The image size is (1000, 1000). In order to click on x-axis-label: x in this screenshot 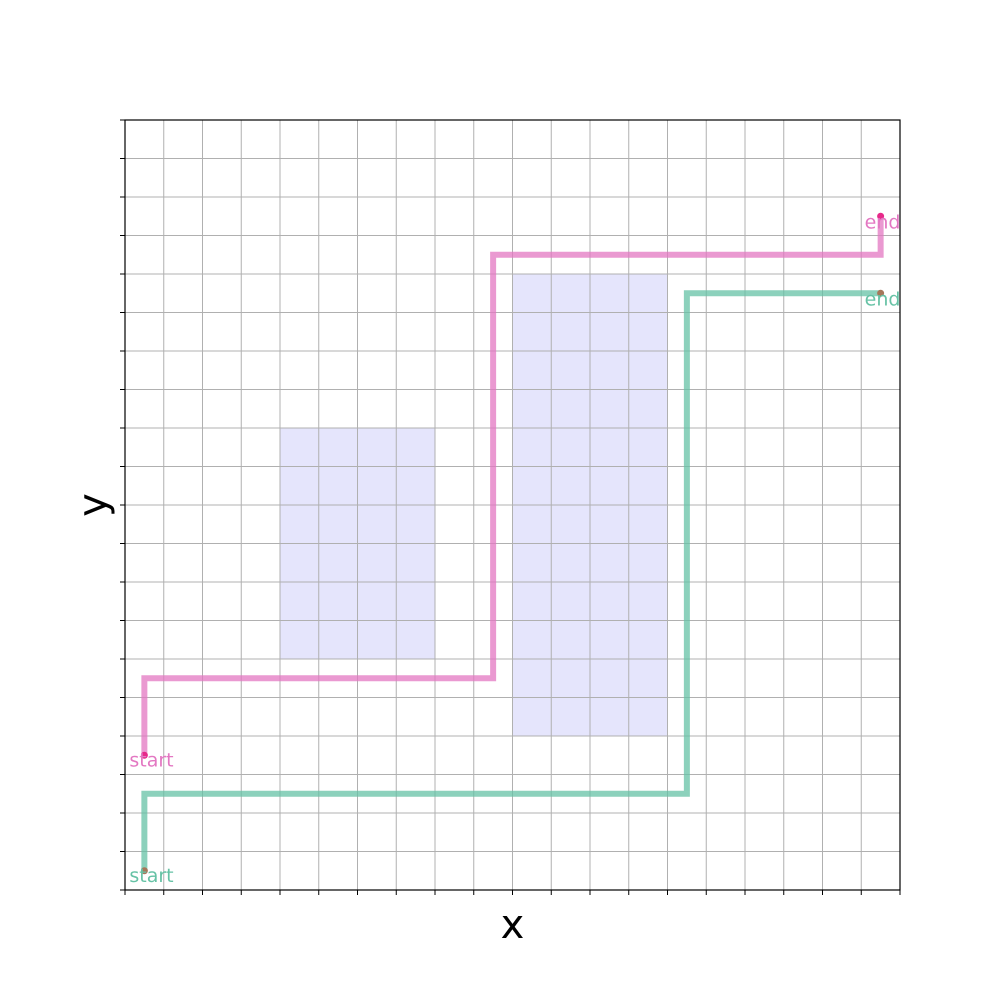, I will do `click(513, 925)`.